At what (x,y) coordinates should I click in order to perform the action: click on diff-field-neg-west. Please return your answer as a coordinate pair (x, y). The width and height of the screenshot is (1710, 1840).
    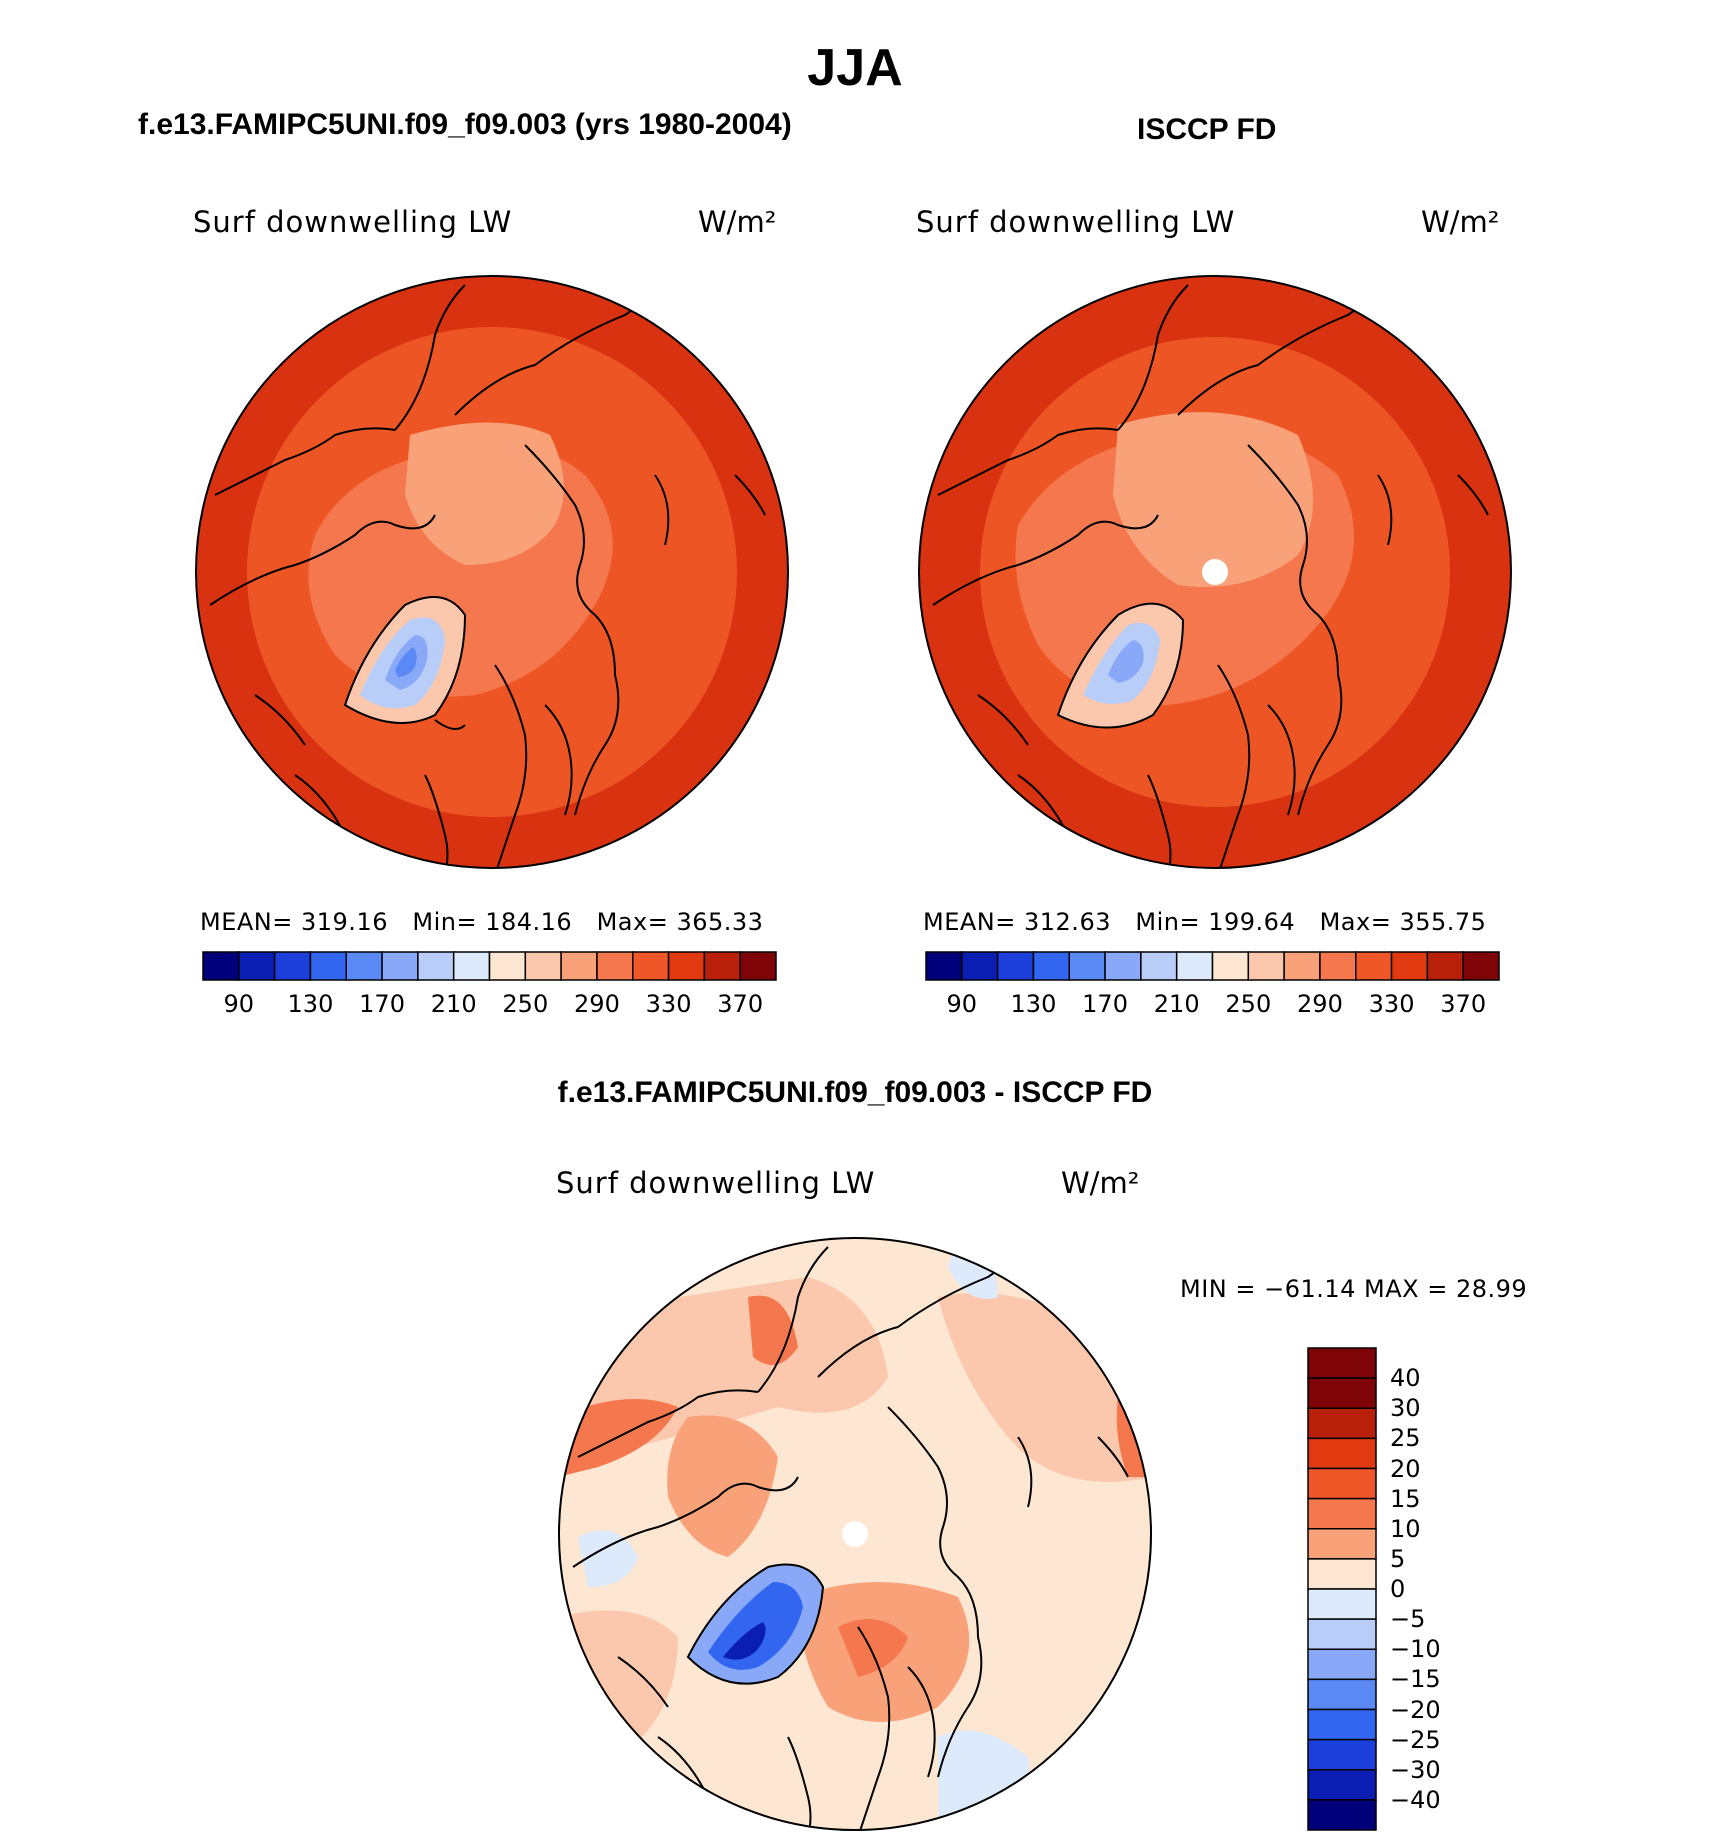
    Looking at the image, I should click on (608, 1558).